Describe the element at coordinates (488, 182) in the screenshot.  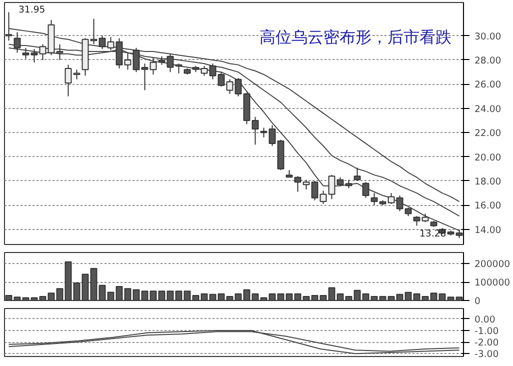
I see `y-tick-label: 18.00` at that location.